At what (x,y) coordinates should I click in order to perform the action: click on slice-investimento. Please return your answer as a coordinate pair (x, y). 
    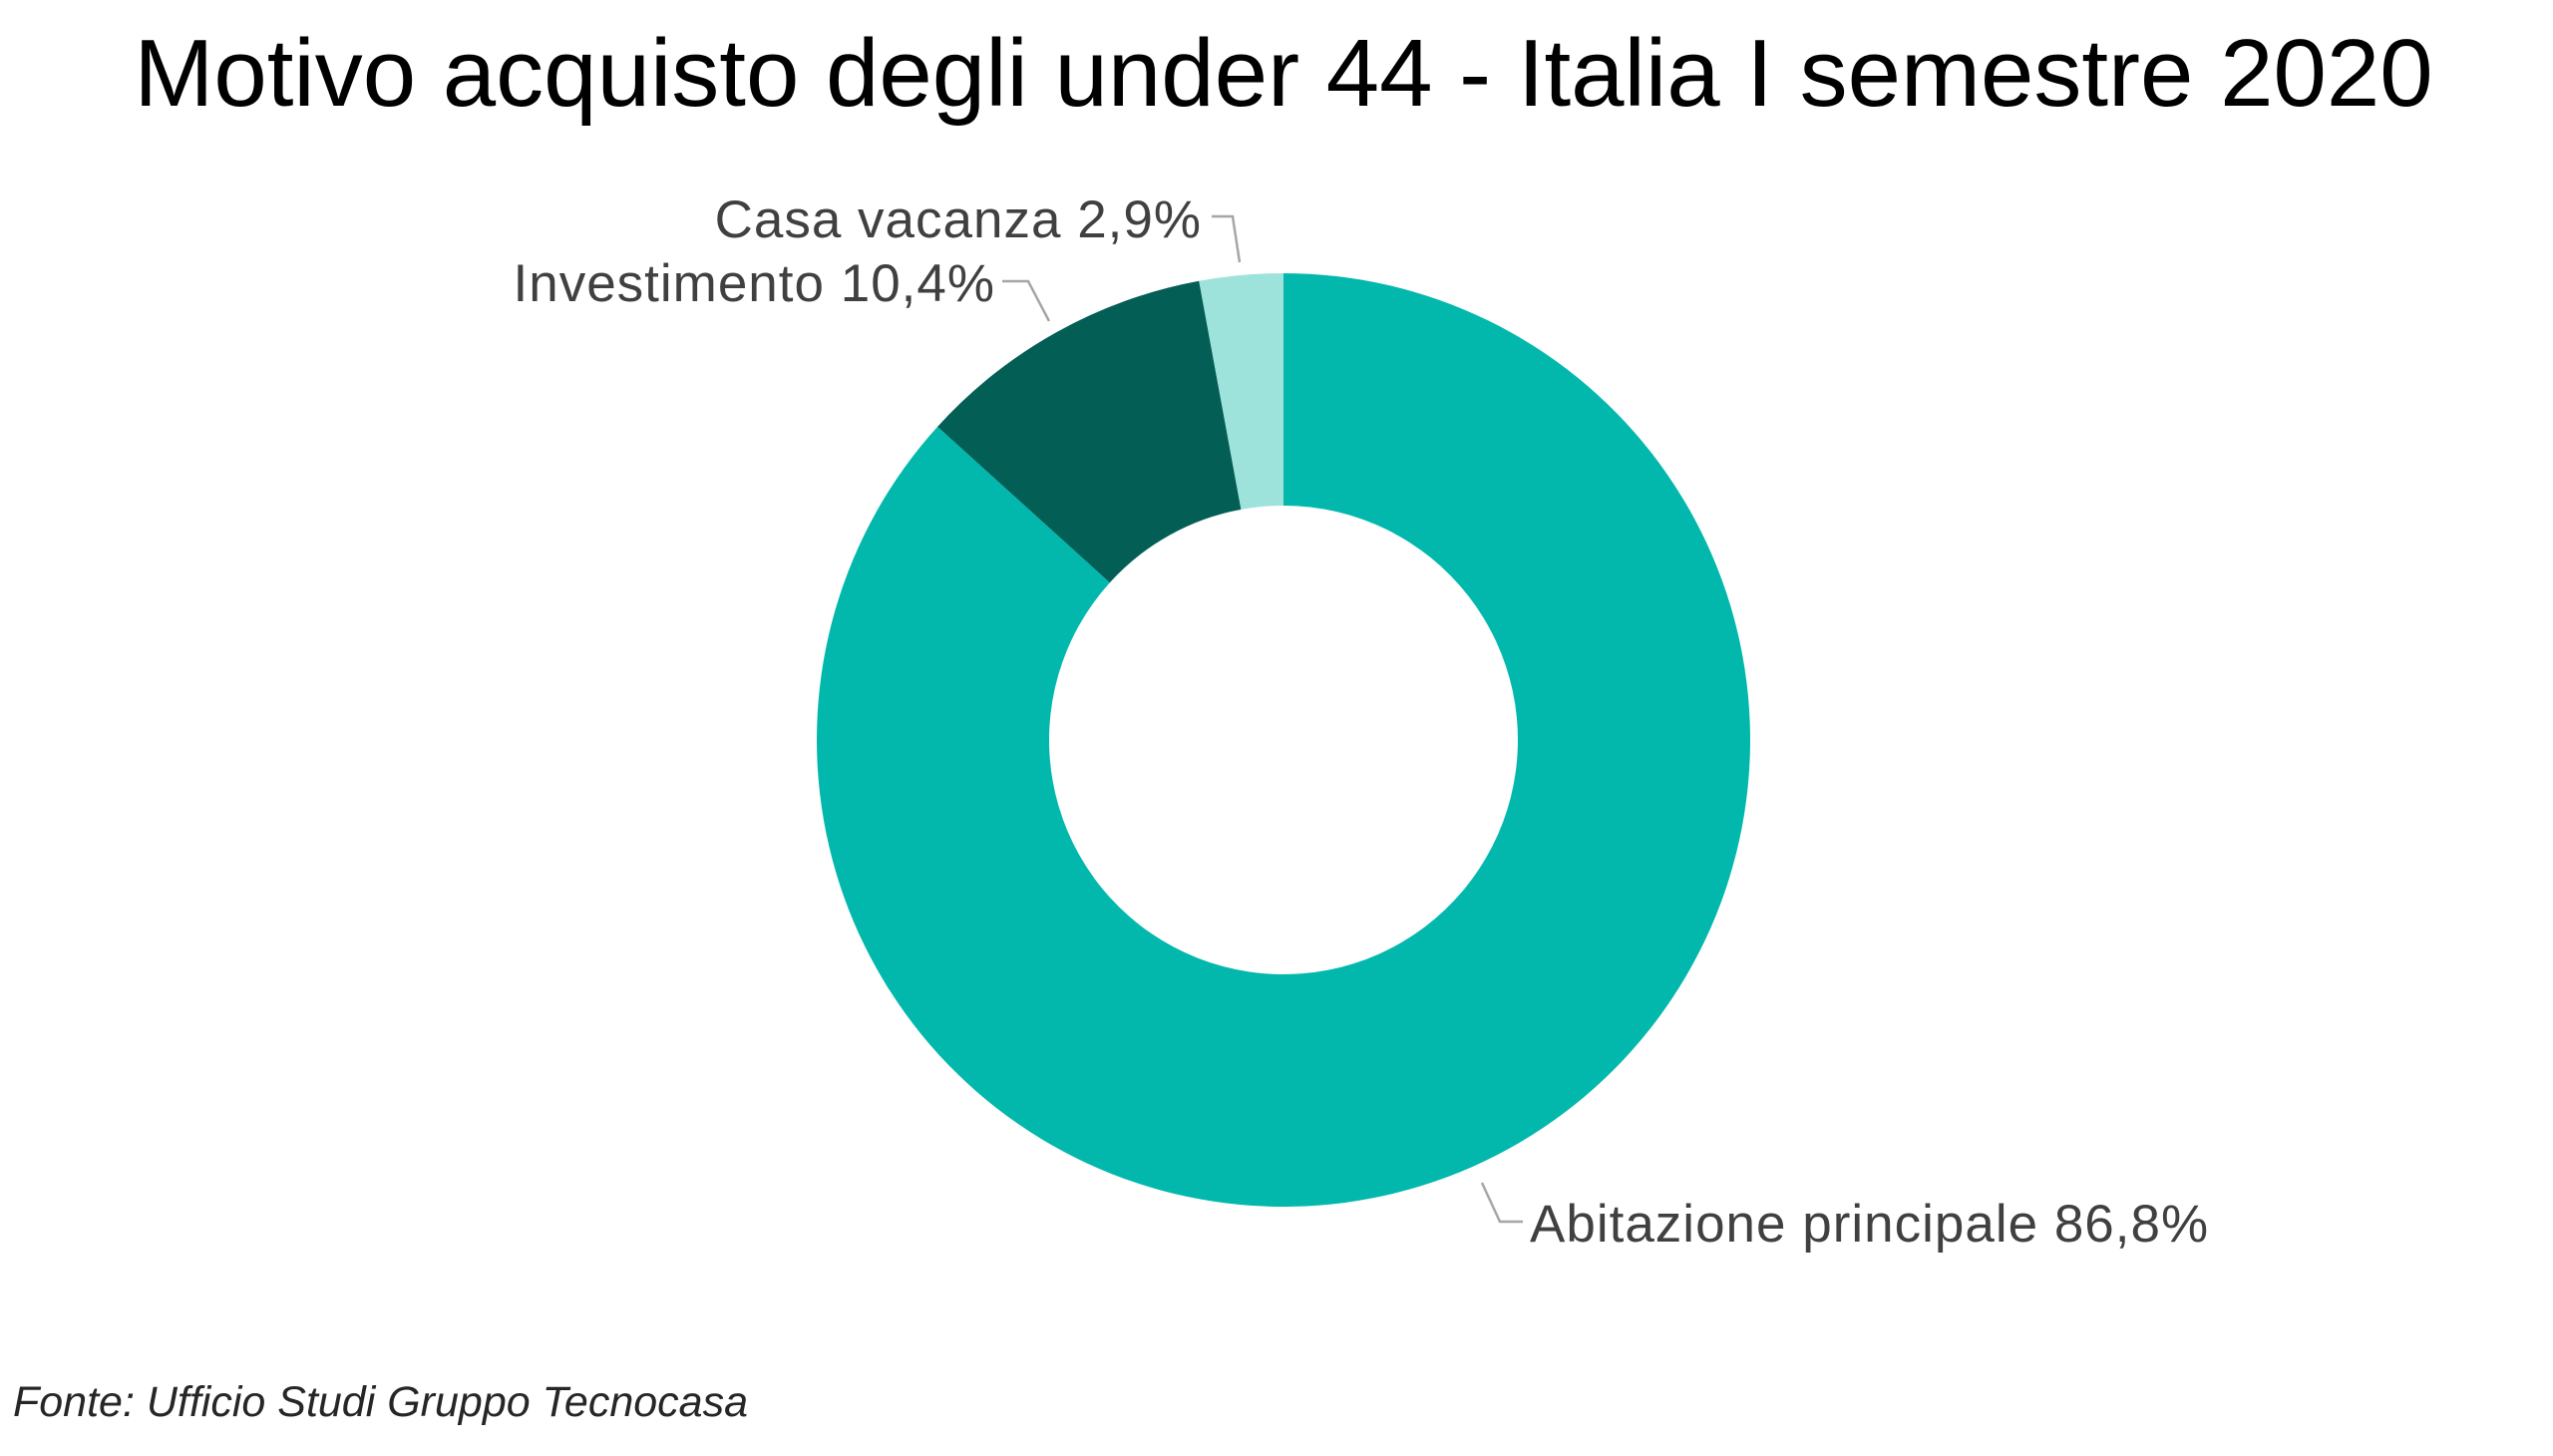
    Looking at the image, I should click on (1090, 431).